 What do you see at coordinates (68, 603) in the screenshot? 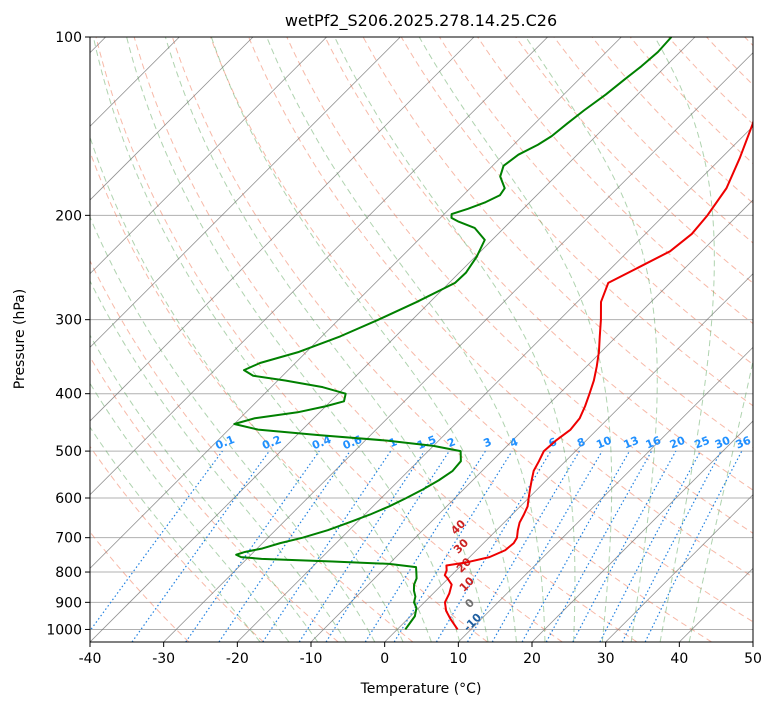
I see `y-tick-label: 900` at bounding box center [68, 603].